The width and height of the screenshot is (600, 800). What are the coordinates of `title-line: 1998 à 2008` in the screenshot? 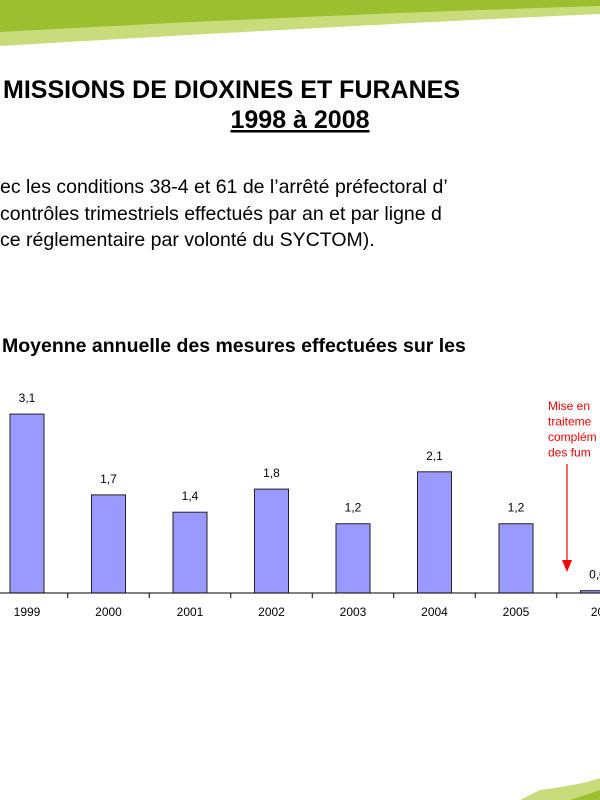 It's located at (299, 120).